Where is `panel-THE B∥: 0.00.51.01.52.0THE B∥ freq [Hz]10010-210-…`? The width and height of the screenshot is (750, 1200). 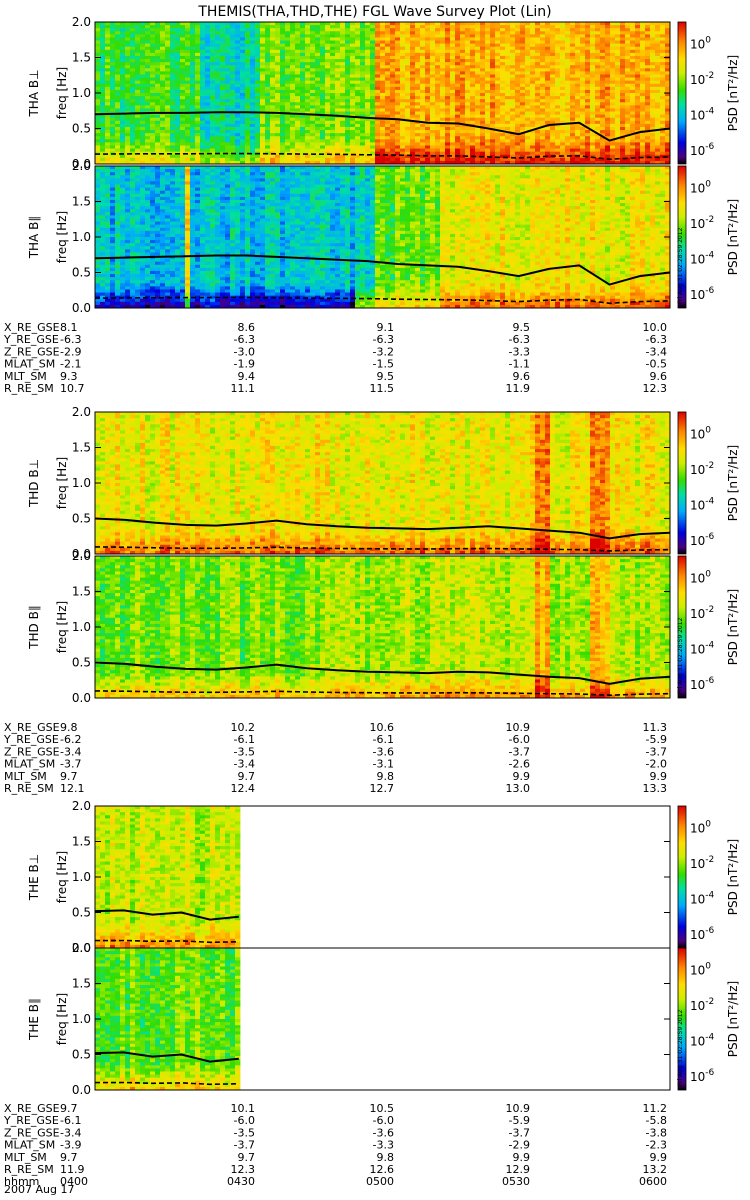
panel-THE B∥: 0.00.51.01.52.0THE B∥ freq [Hz]10010-210-… is located at coordinates (383, 1019).